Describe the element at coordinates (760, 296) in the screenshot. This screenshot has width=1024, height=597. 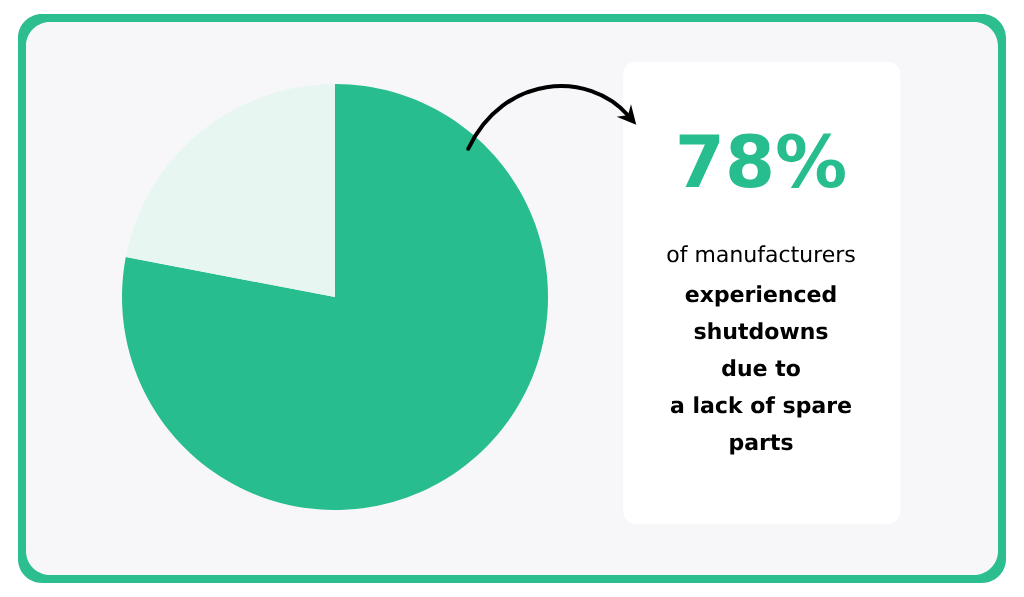
I see `text: experienced` at that location.